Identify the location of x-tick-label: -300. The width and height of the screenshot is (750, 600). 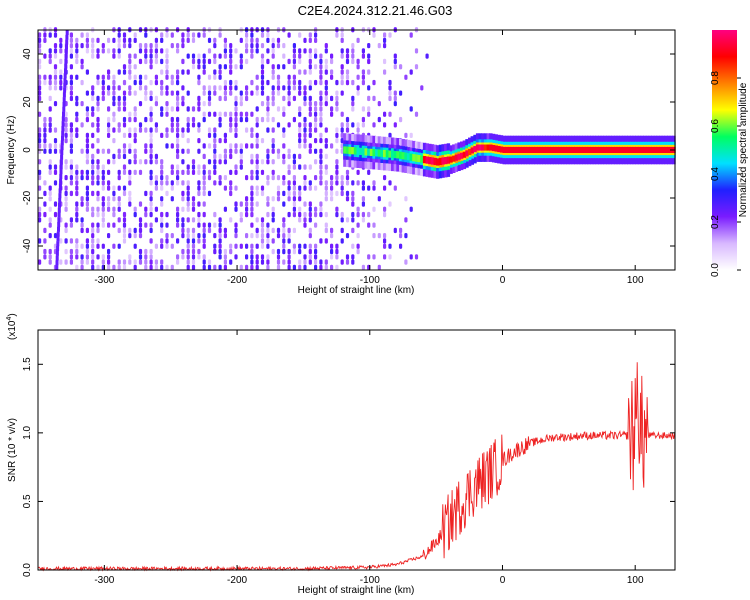
(104, 580).